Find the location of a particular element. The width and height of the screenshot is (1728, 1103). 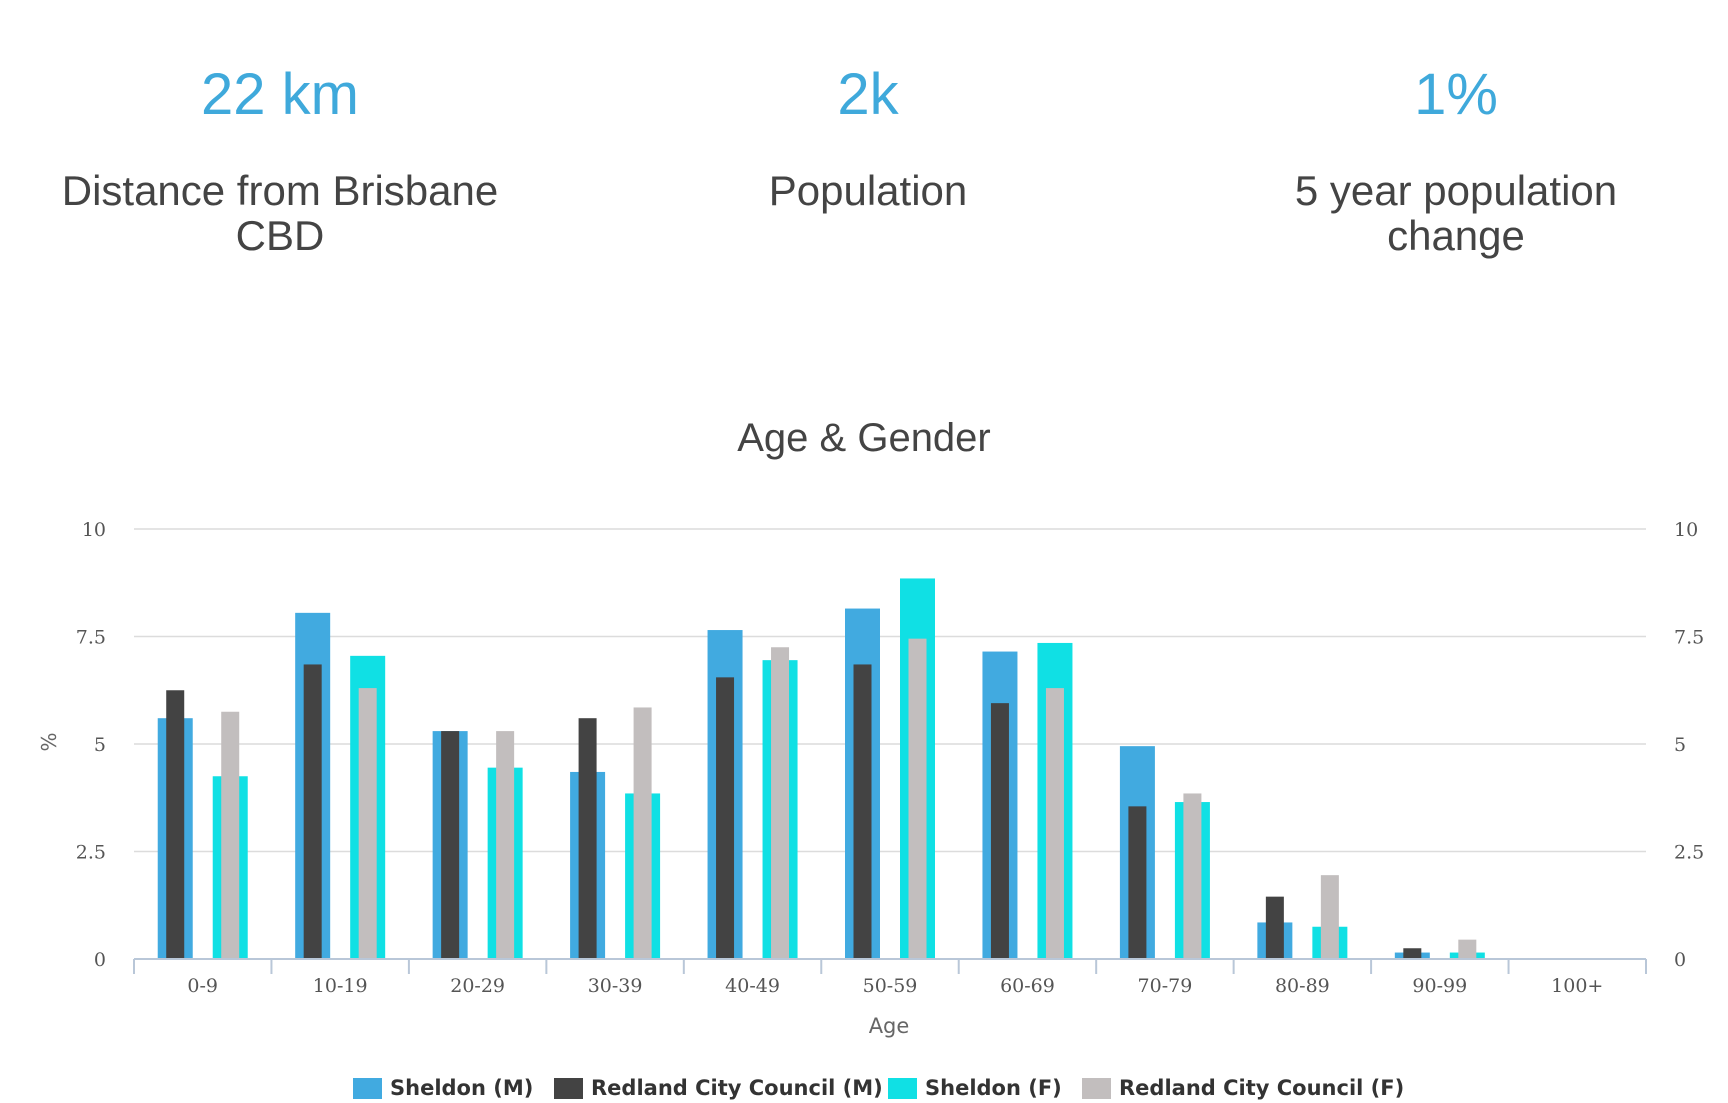

x-tick-label: 90-99 is located at coordinates (1439, 986).